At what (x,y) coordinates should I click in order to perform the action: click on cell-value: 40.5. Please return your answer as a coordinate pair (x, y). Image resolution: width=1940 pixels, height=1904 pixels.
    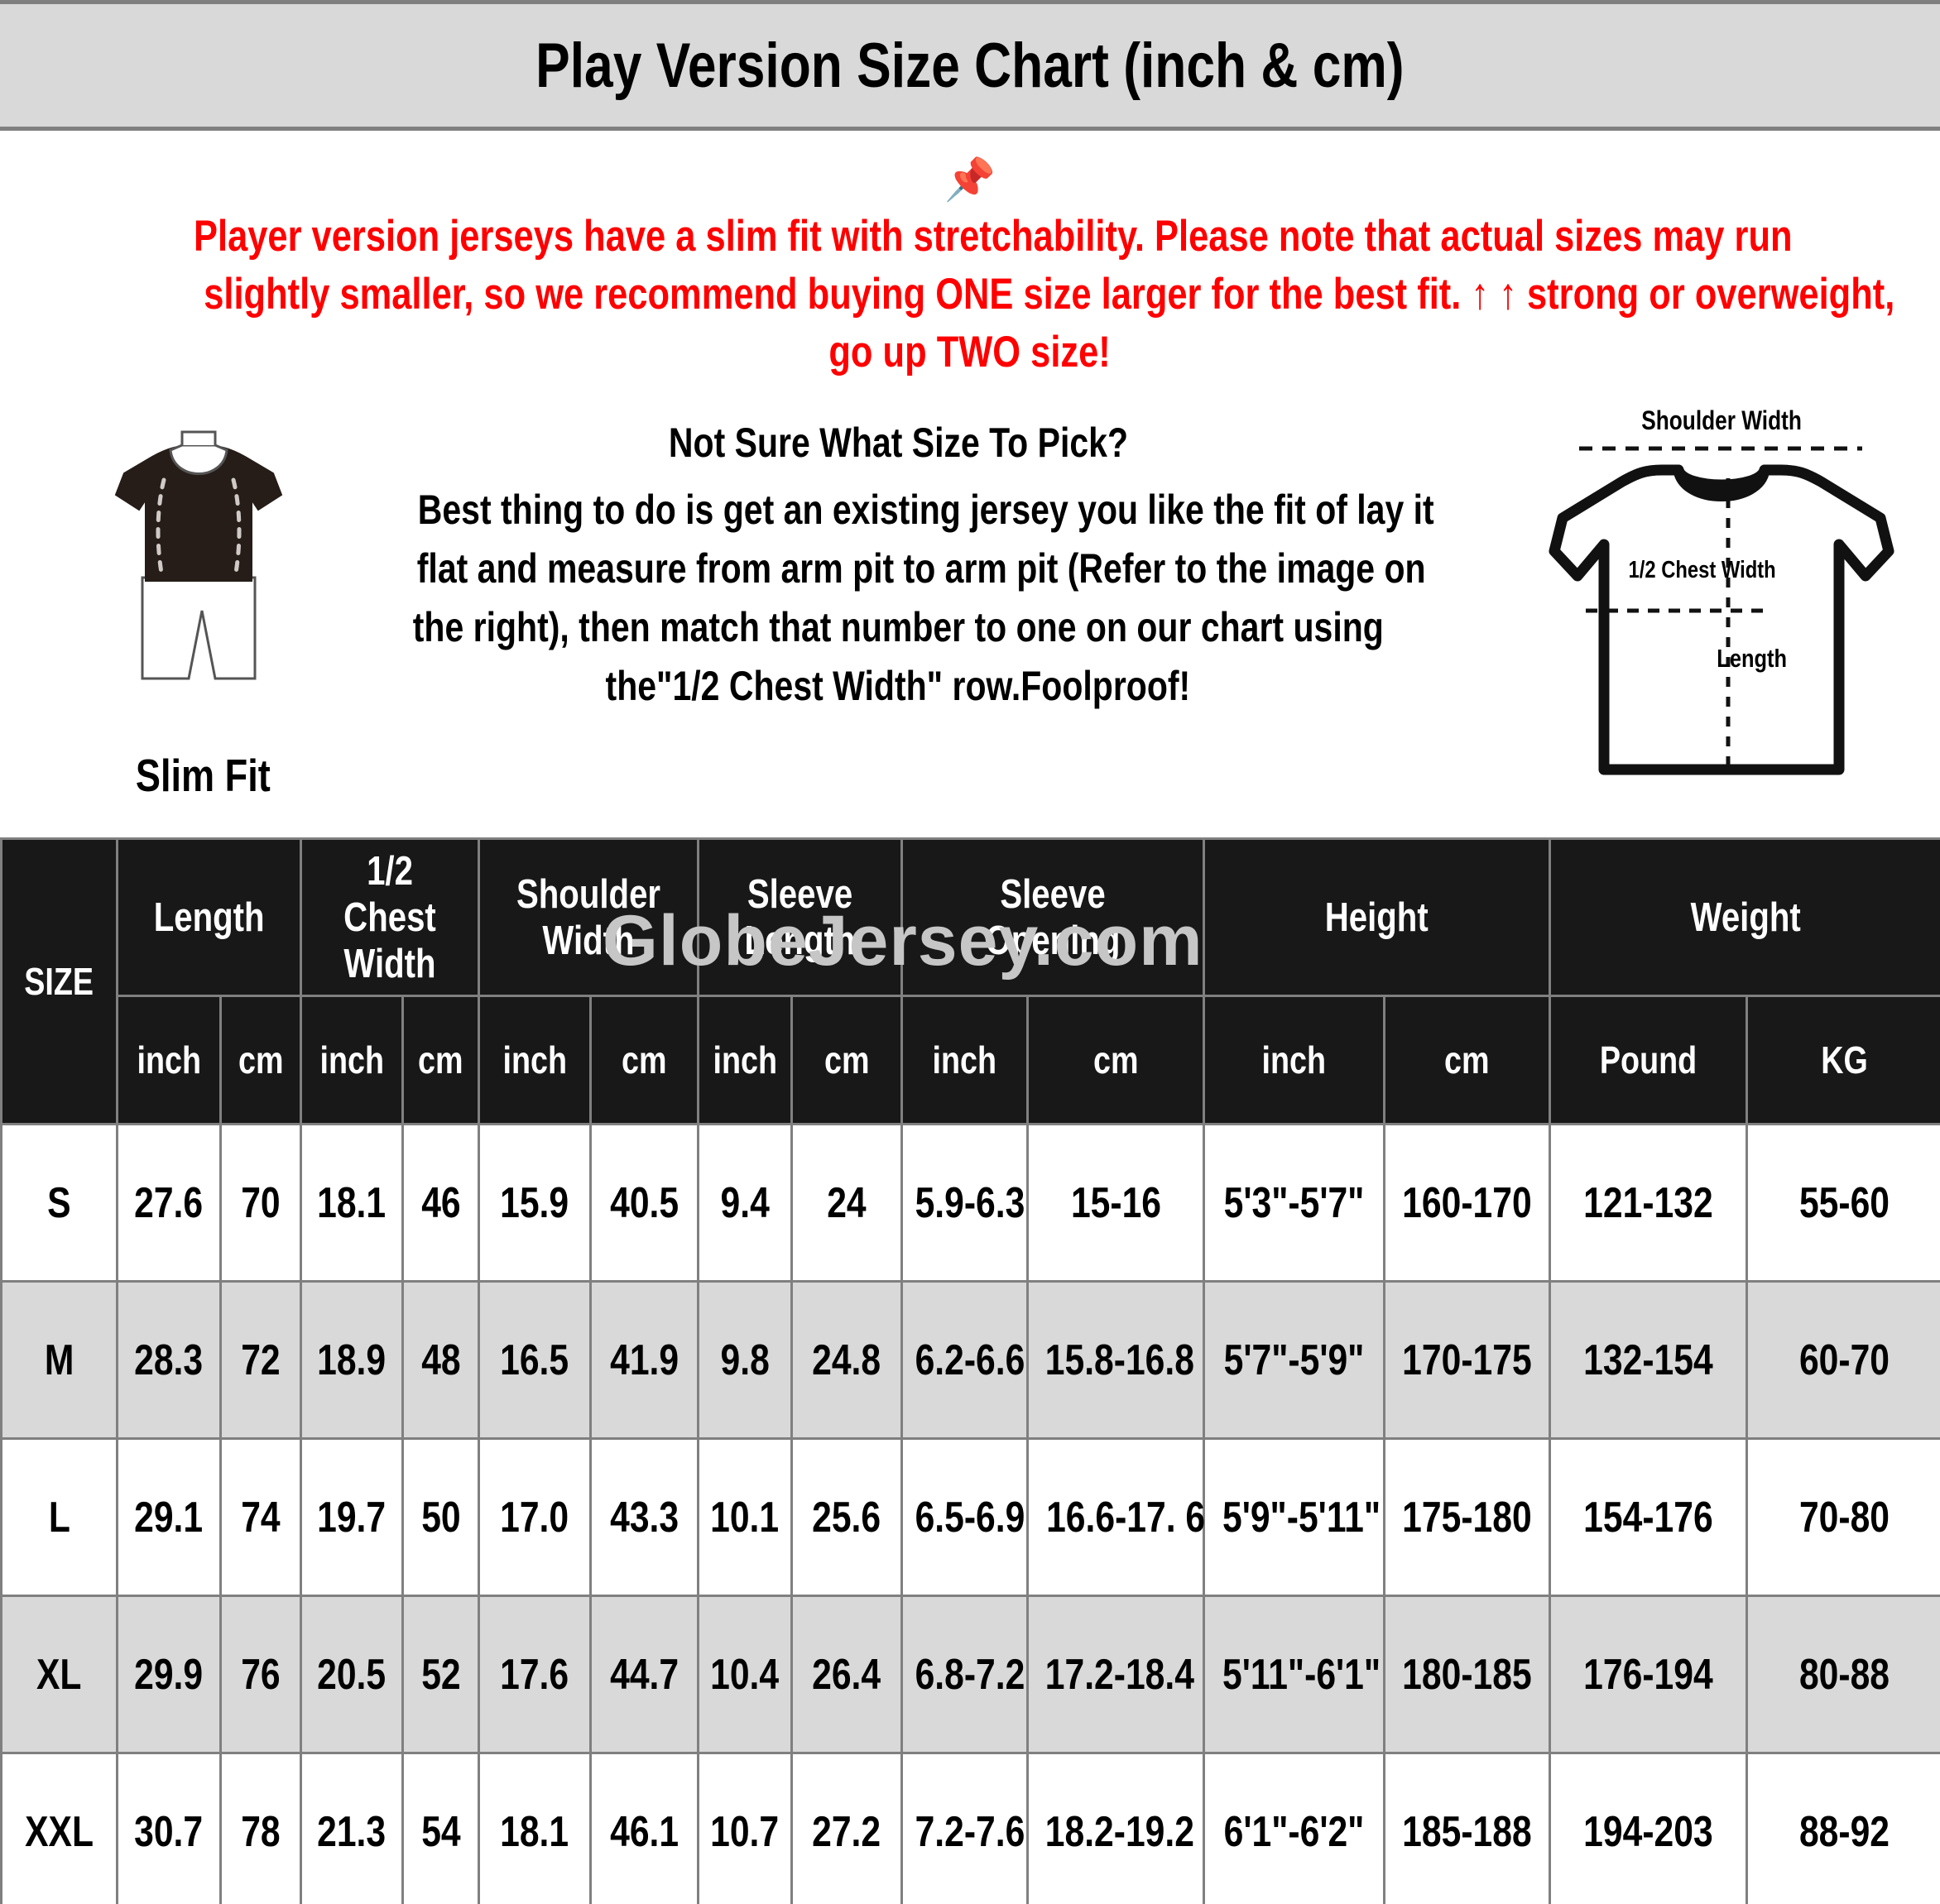
    Looking at the image, I should click on (644, 1202).